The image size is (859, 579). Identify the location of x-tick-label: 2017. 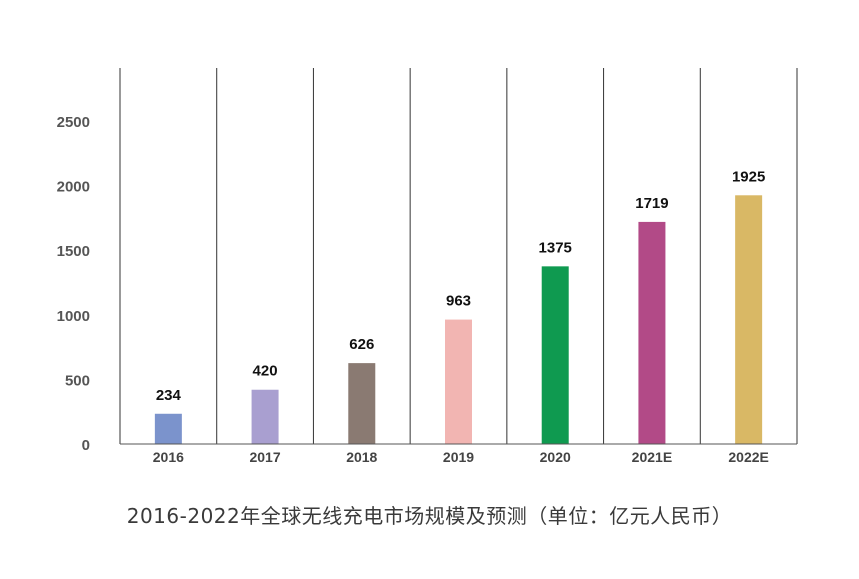
(264, 457).